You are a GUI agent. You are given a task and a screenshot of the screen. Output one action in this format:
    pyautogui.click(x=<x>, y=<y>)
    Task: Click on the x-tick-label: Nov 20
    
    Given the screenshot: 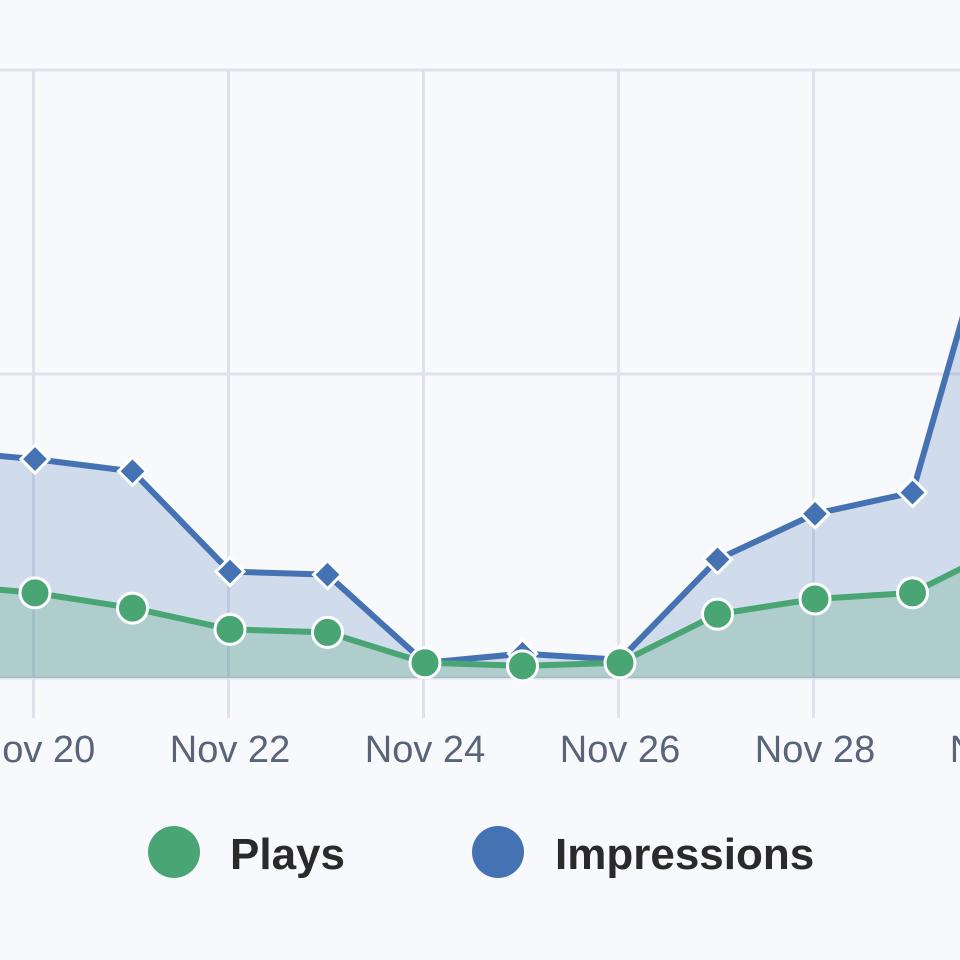 What is the action you would take?
    pyautogui.click(x=47, y=750)
    